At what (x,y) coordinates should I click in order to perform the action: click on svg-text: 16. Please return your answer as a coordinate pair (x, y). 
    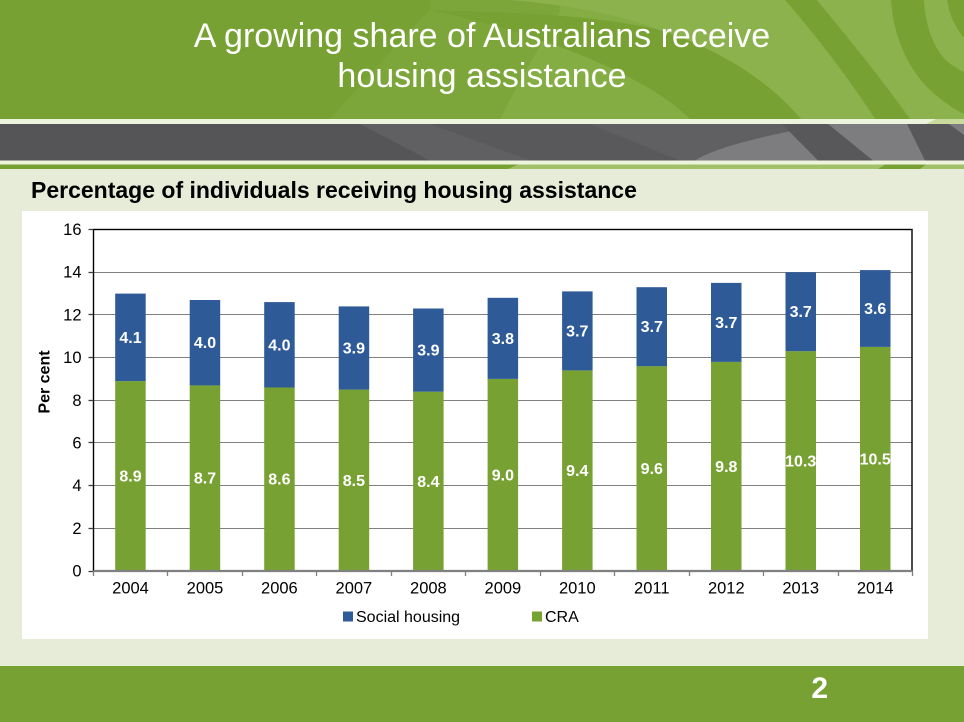
    Looking at the image, I should click on (72, 230).